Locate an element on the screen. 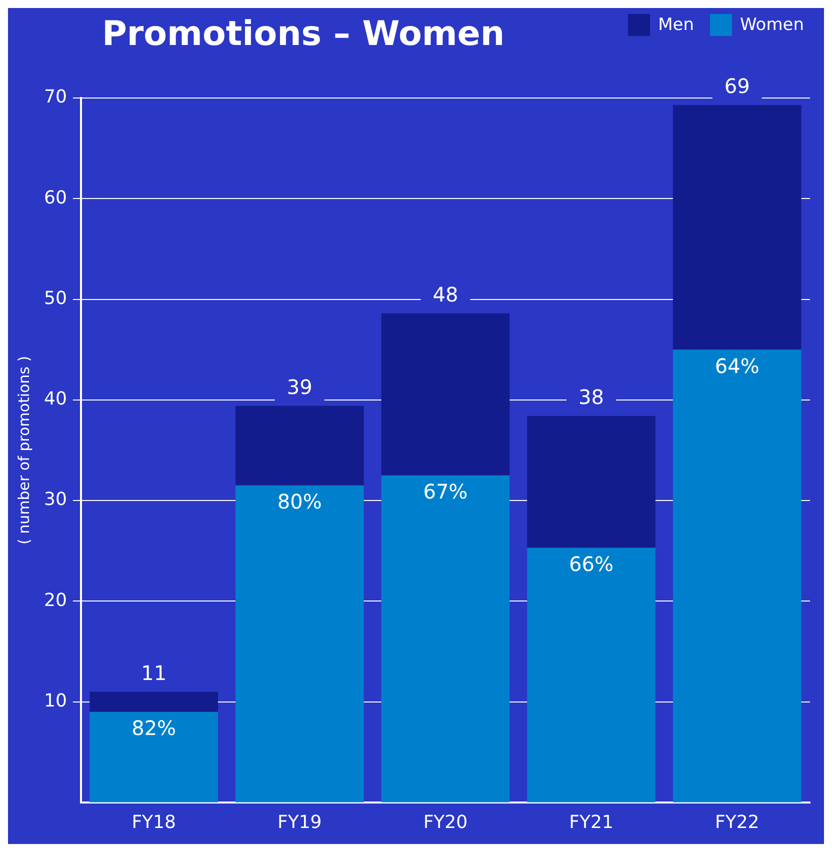 The image size is (832, 852). annotation: 64% is located at coordinates (737, 366).